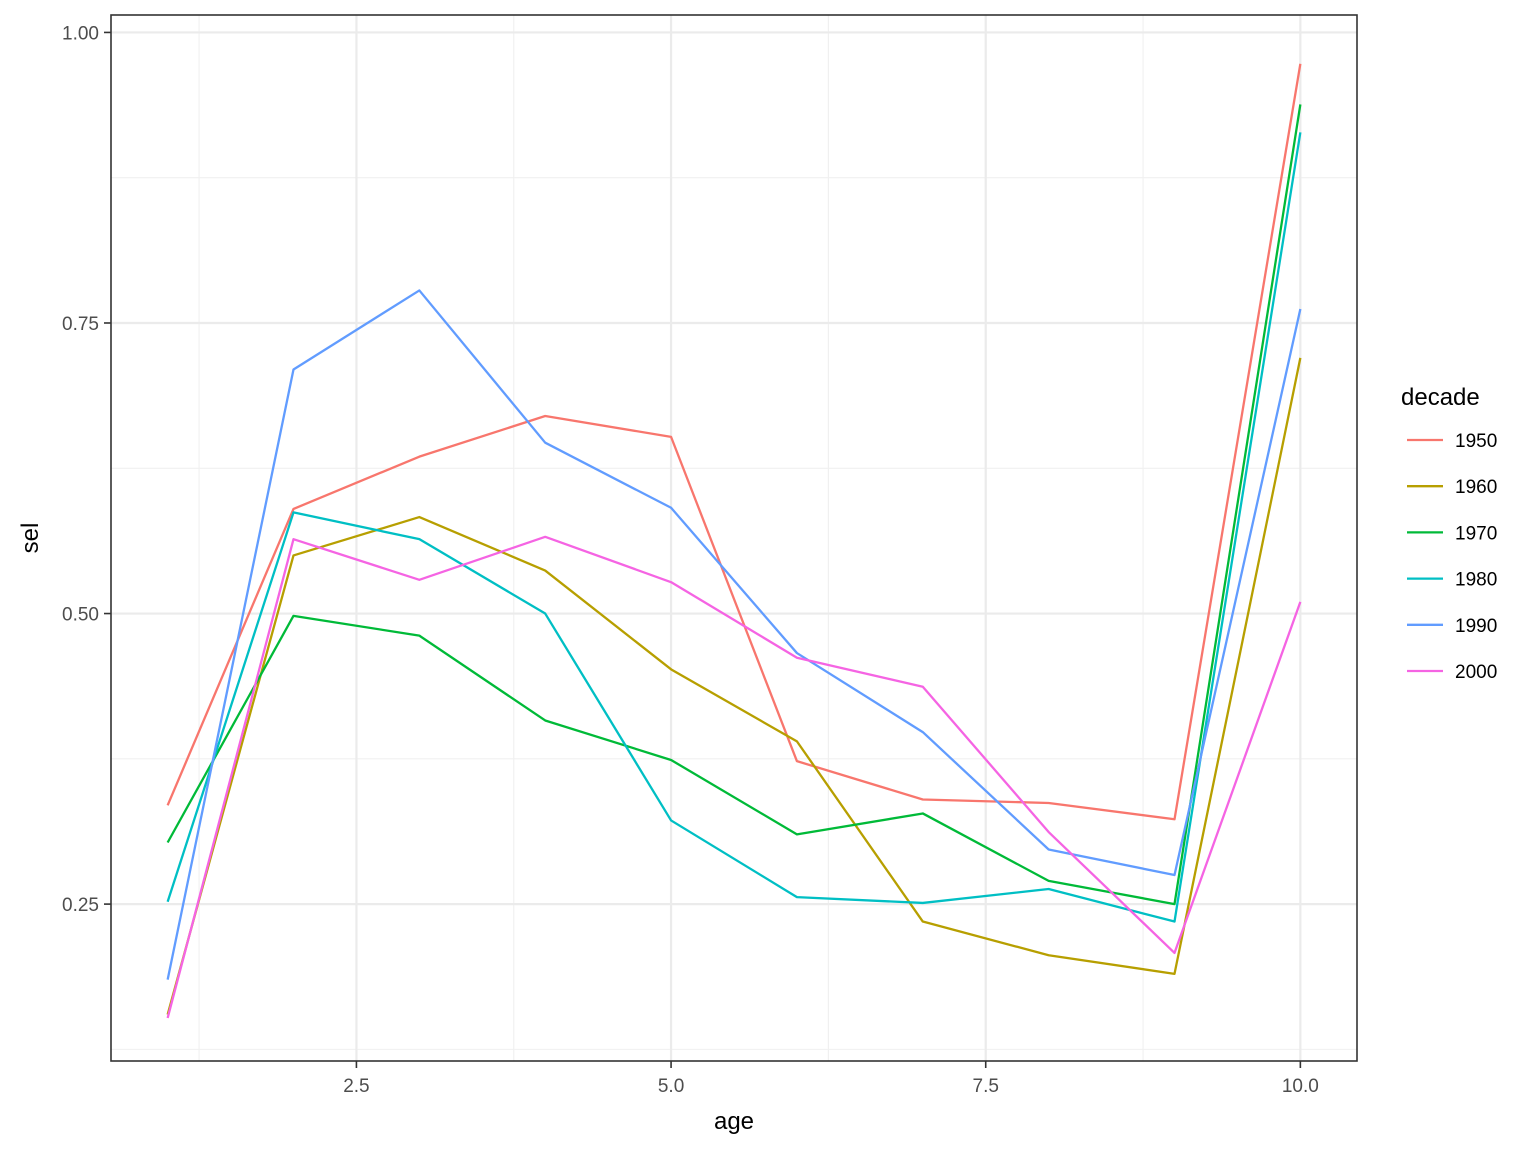  What do you see at coordinates (1476, 580) in the screenshot?
I see `legend-label-1980: 1980` at bounding box center [1476, 580].